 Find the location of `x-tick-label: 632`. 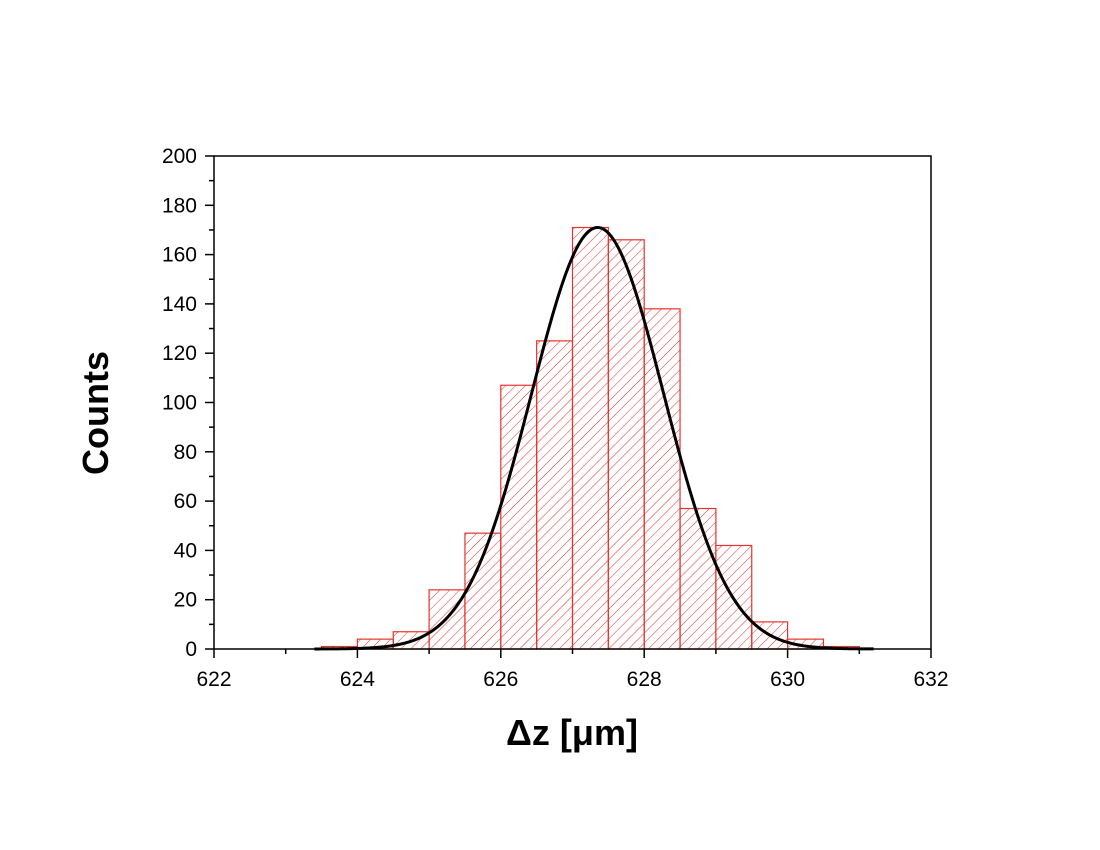

x-tick-label: 632 is located at coordinates (930, 679).